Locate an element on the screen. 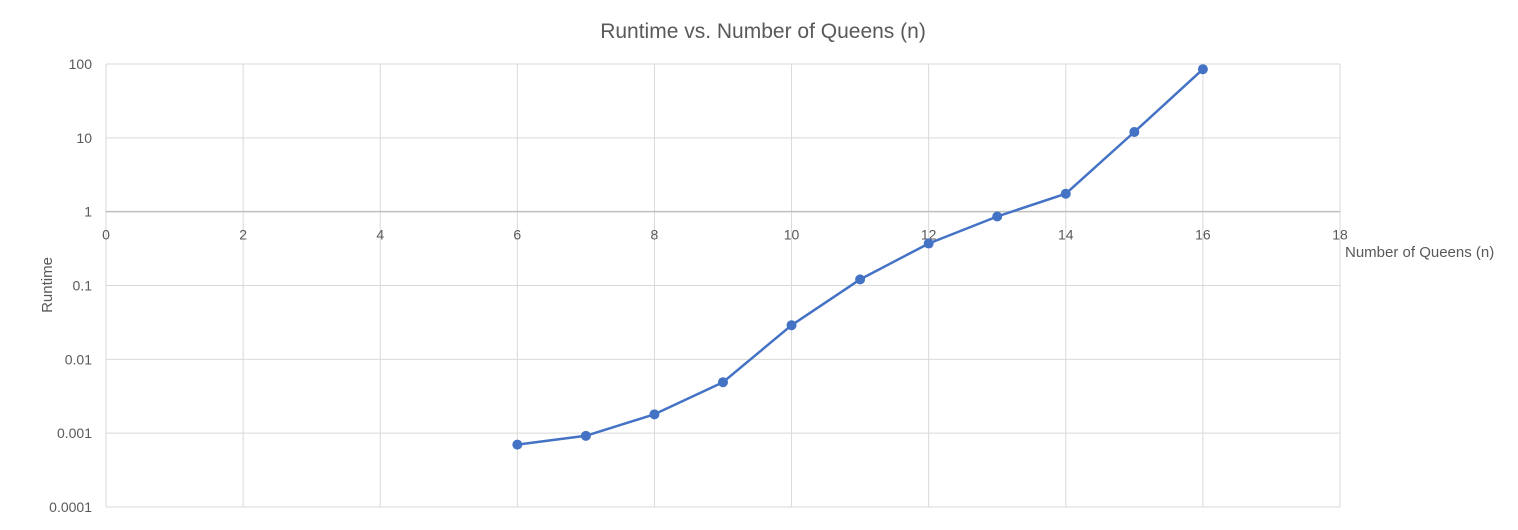 This screenshot has width=1518, height=530. x-tick-label: 0 is located at coordinates (106, 235).